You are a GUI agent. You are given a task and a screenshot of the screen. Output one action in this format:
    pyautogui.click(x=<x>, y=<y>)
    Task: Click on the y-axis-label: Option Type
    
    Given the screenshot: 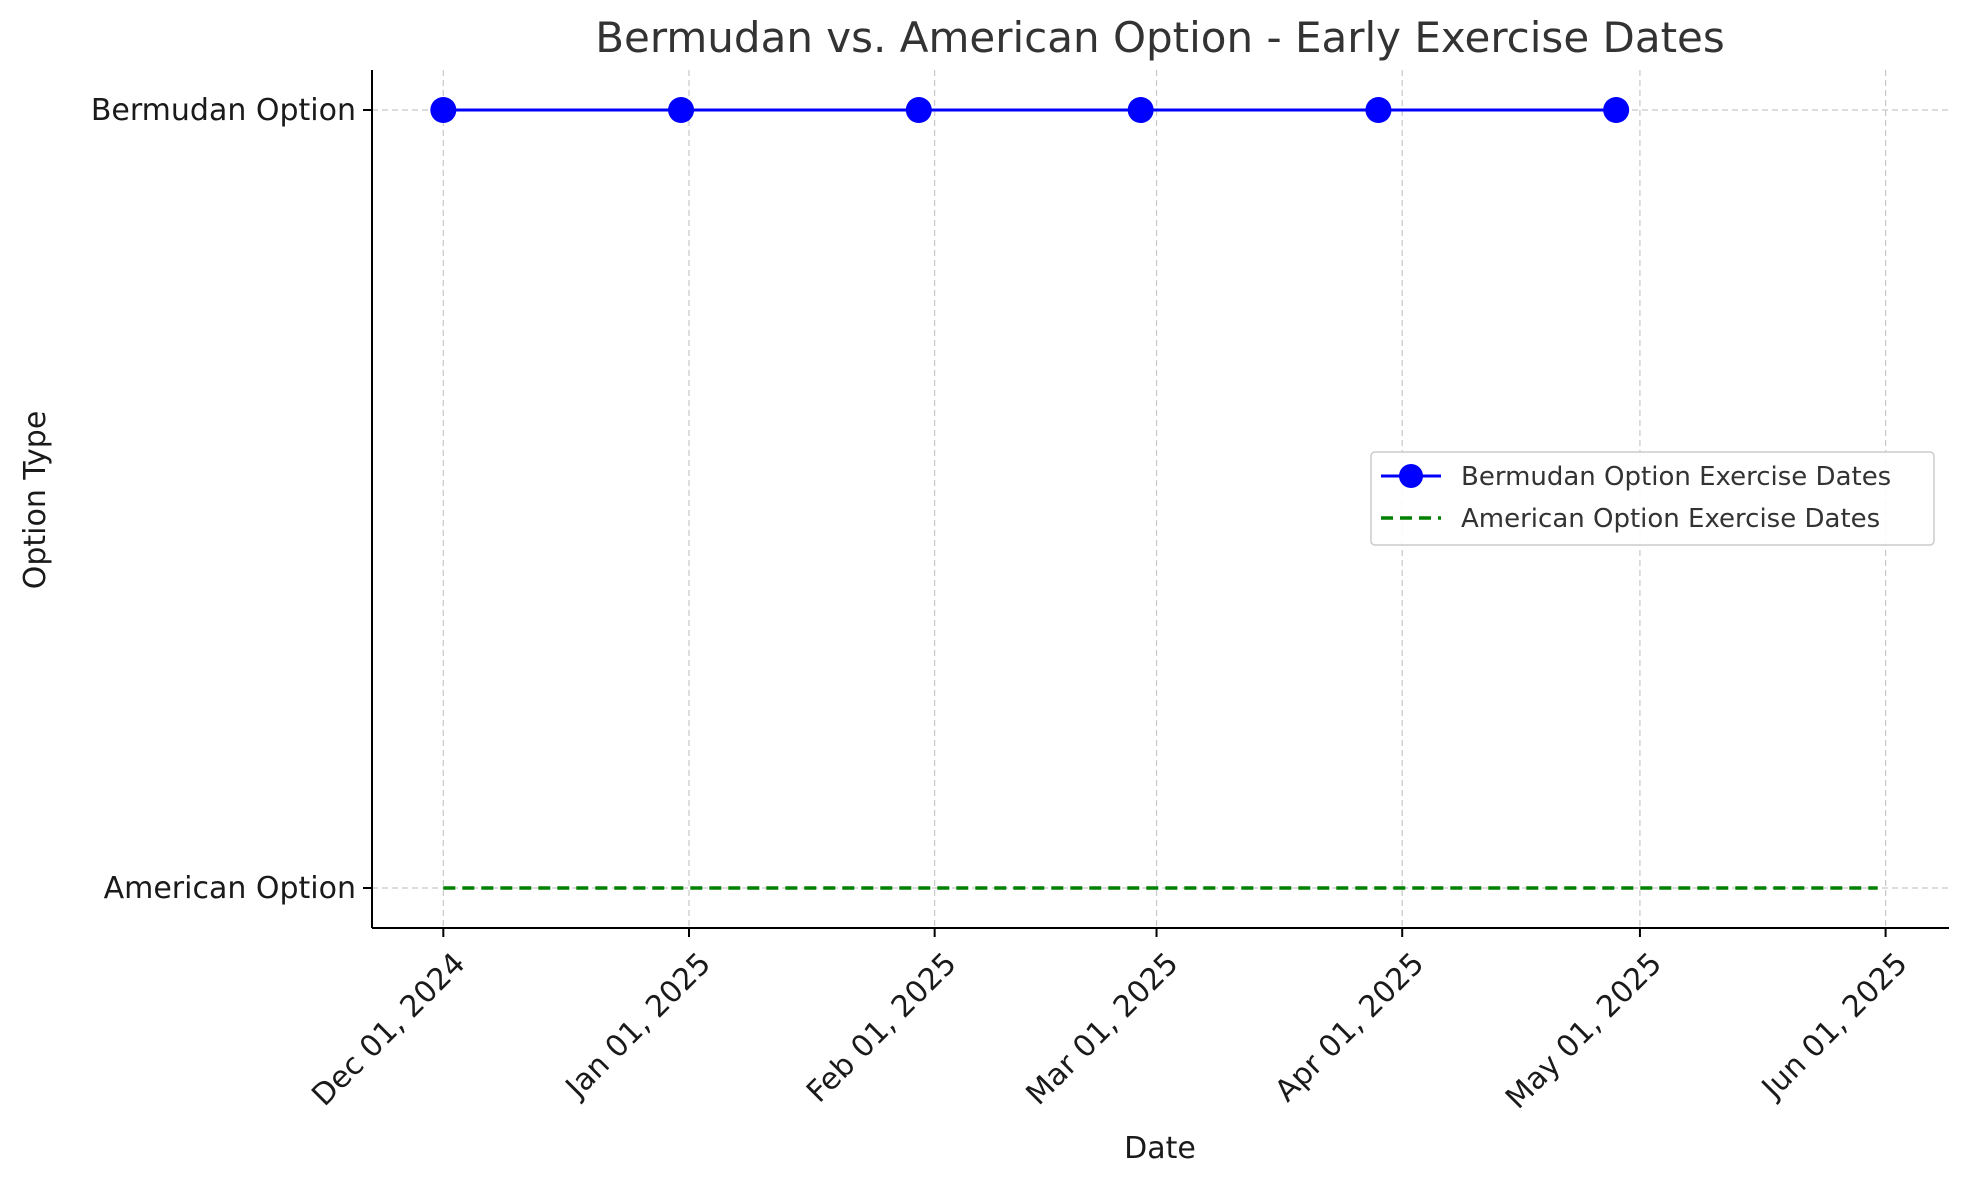 What is the action you would take?
    pyautogui.click(x=35, y=500)
    